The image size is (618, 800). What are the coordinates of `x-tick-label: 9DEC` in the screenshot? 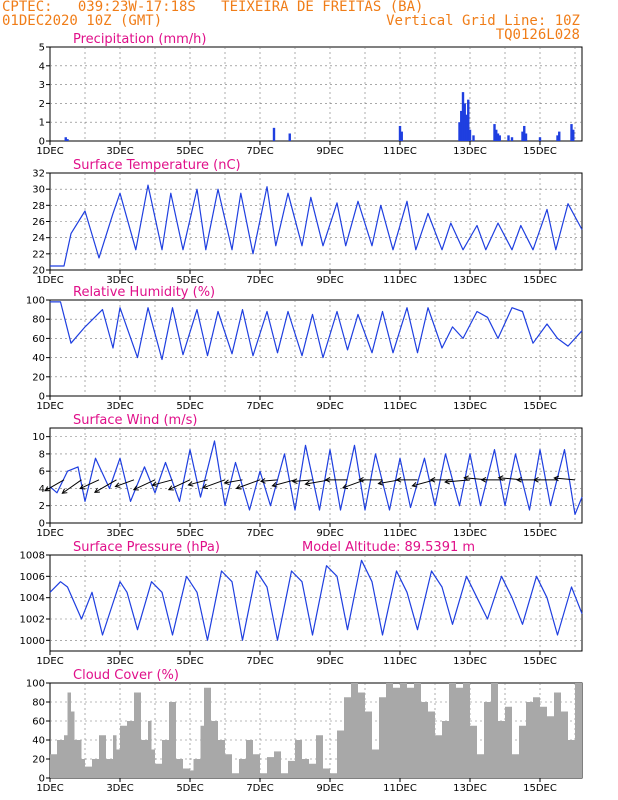 It's located at (329, 151).